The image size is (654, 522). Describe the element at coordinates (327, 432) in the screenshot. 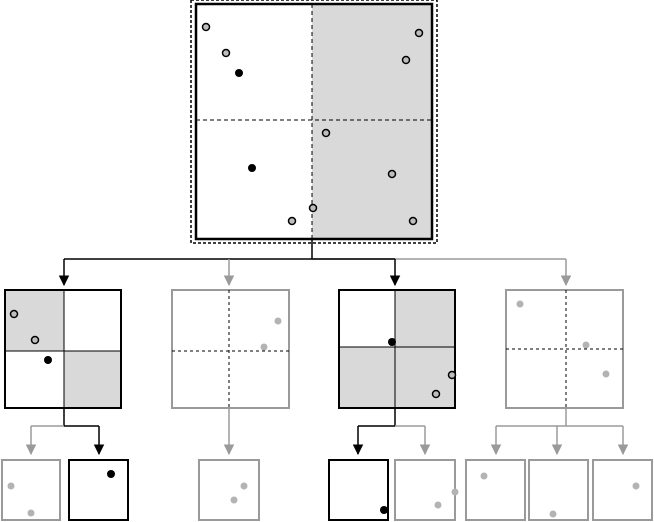

I see `level1-connectors` at that location.